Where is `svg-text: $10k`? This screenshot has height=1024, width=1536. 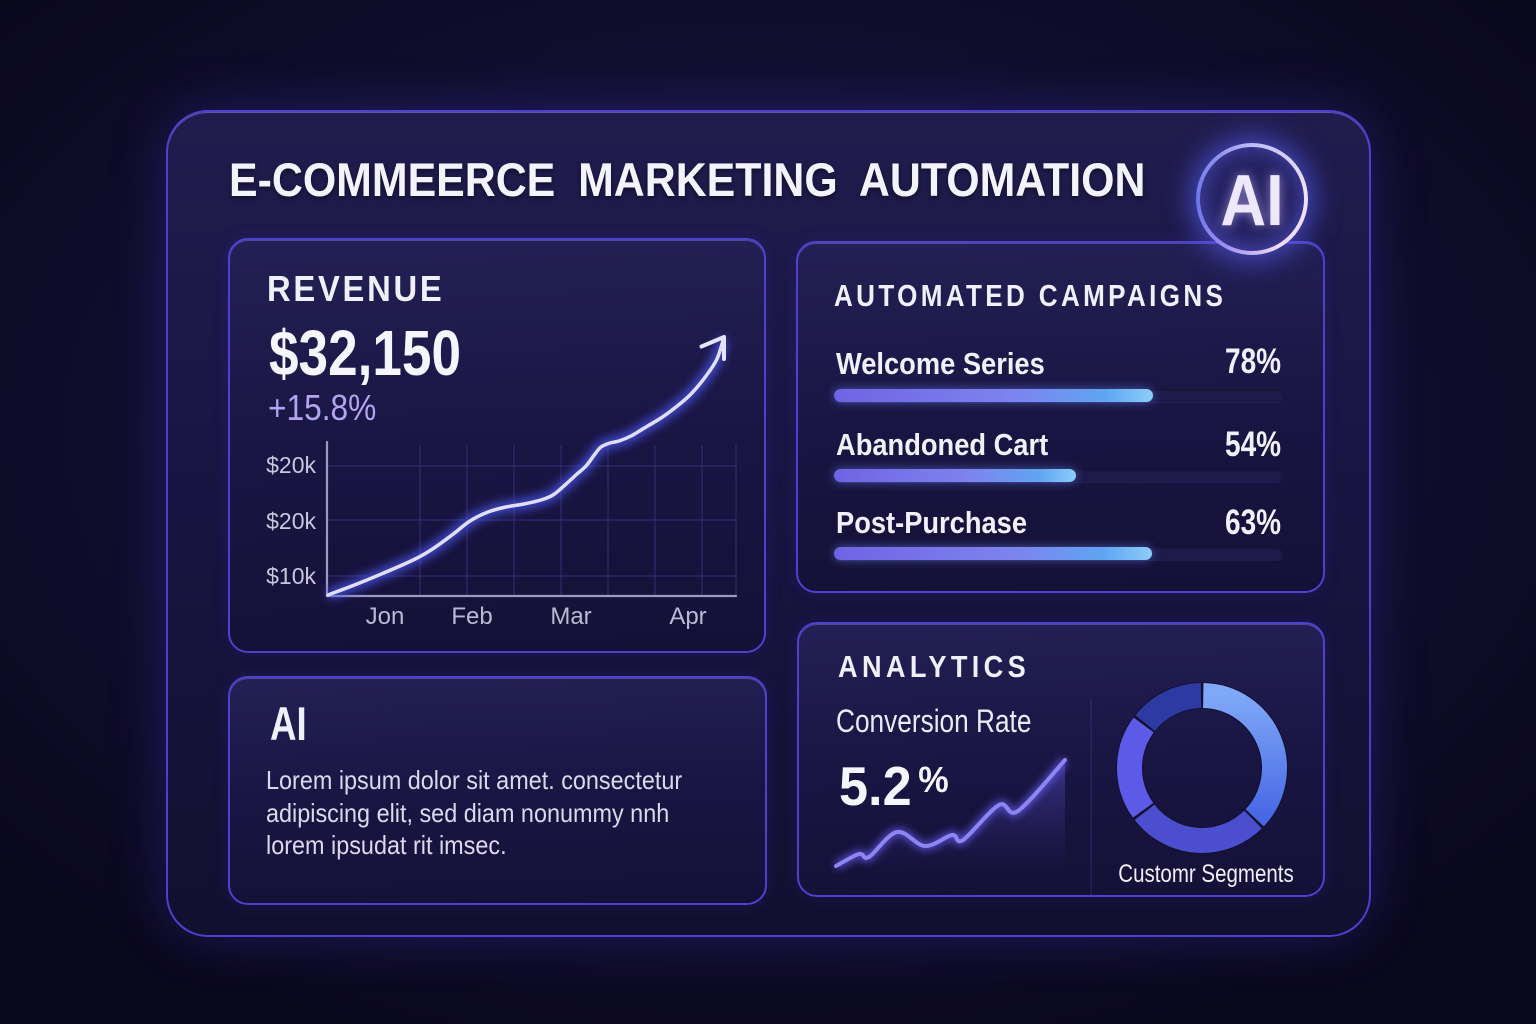 svg-text: $10k is located at coordinates (291, 576).